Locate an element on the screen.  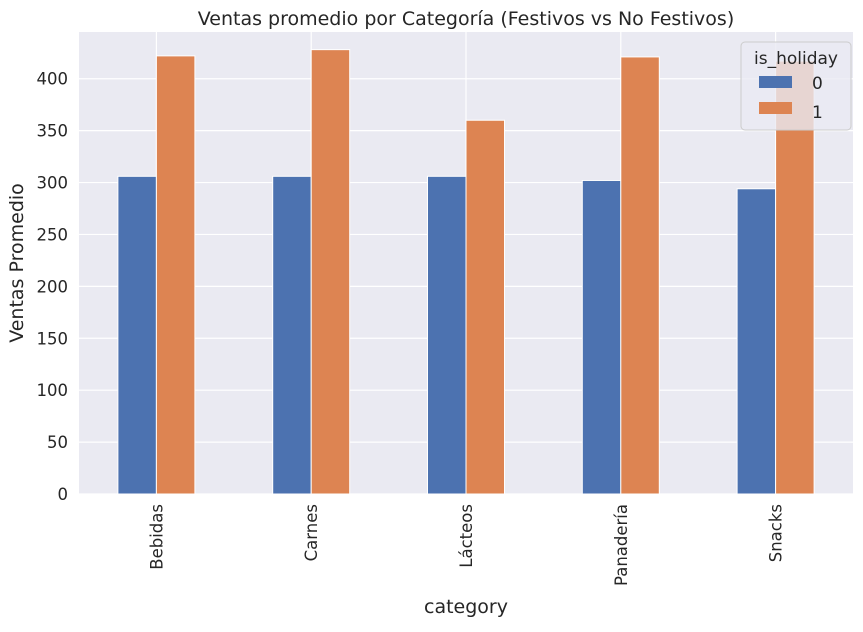
x-tick-labels: Bebidas Carnes Lácteos Panadería Snacks is located at coordinates (466, 545).